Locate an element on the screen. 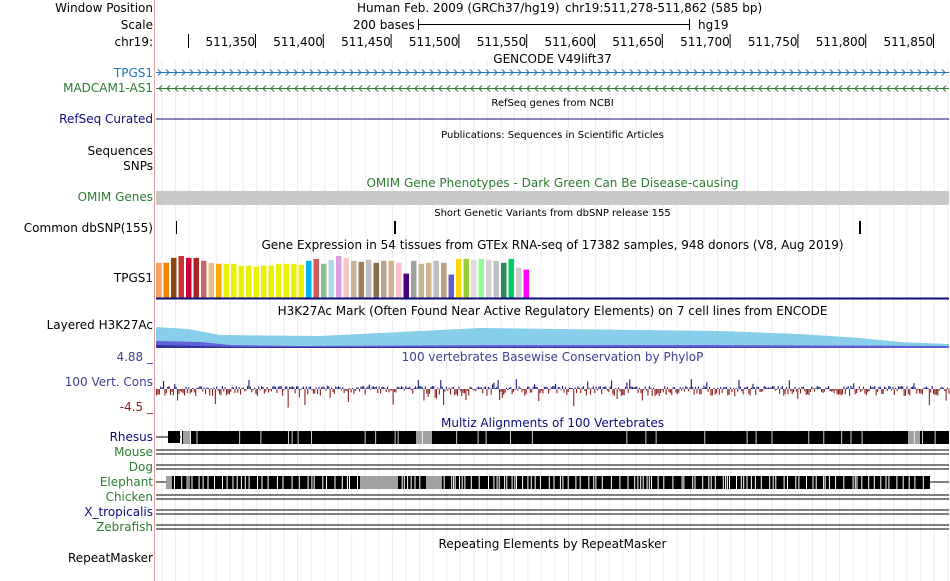  gene-label-tpgs1: TPGS1 is located at coordinates (133, 73).